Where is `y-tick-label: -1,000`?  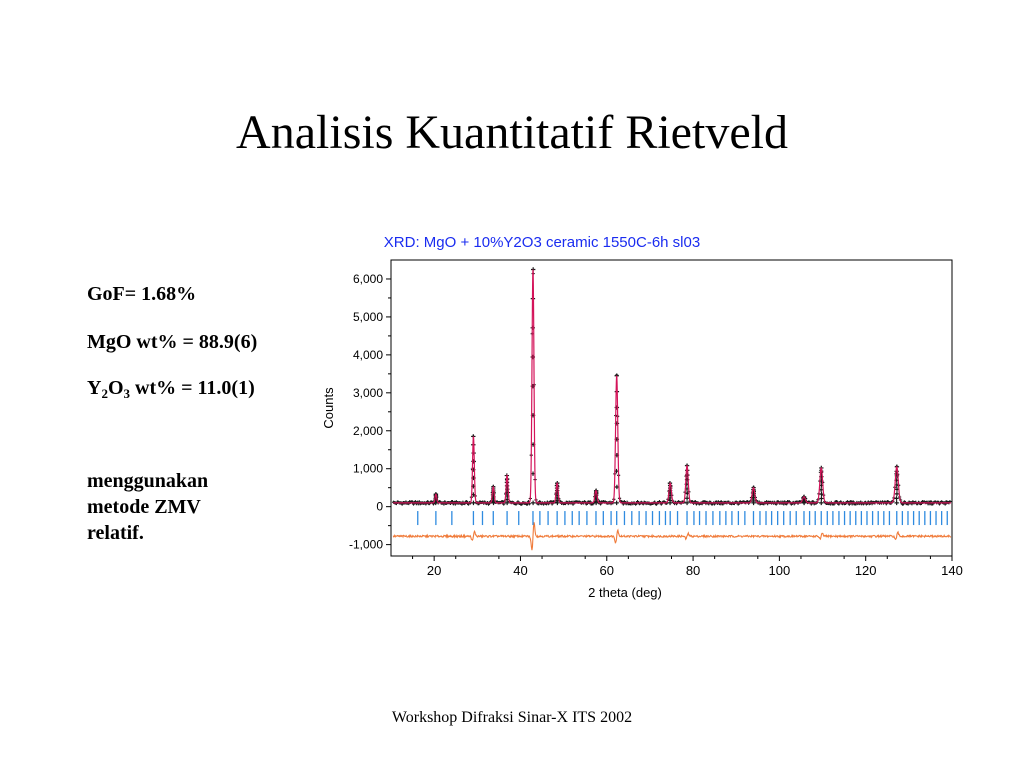 y-tick-label: -1,000 is located at coordinates (366, 545).